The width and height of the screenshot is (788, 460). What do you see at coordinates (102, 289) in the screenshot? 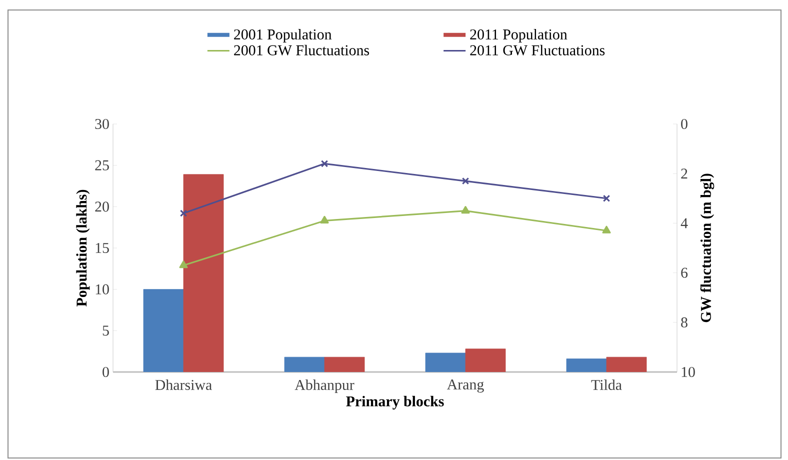
I see `y-tick-label: 10` at bounding box center [102, 289].